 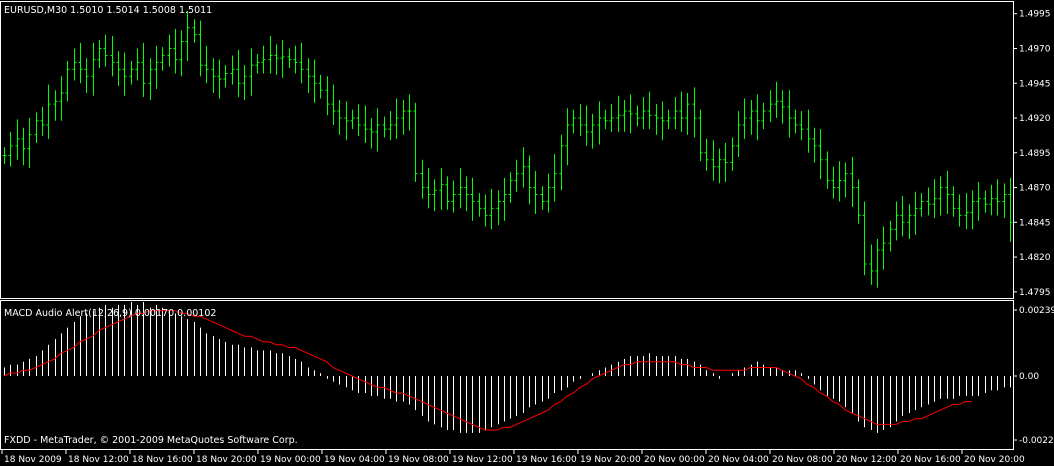 What do you see at coordinates (1035, 154) in the screenshot?
I see `price-tick-label: 1.4895` at bounding box center [1035, 154].